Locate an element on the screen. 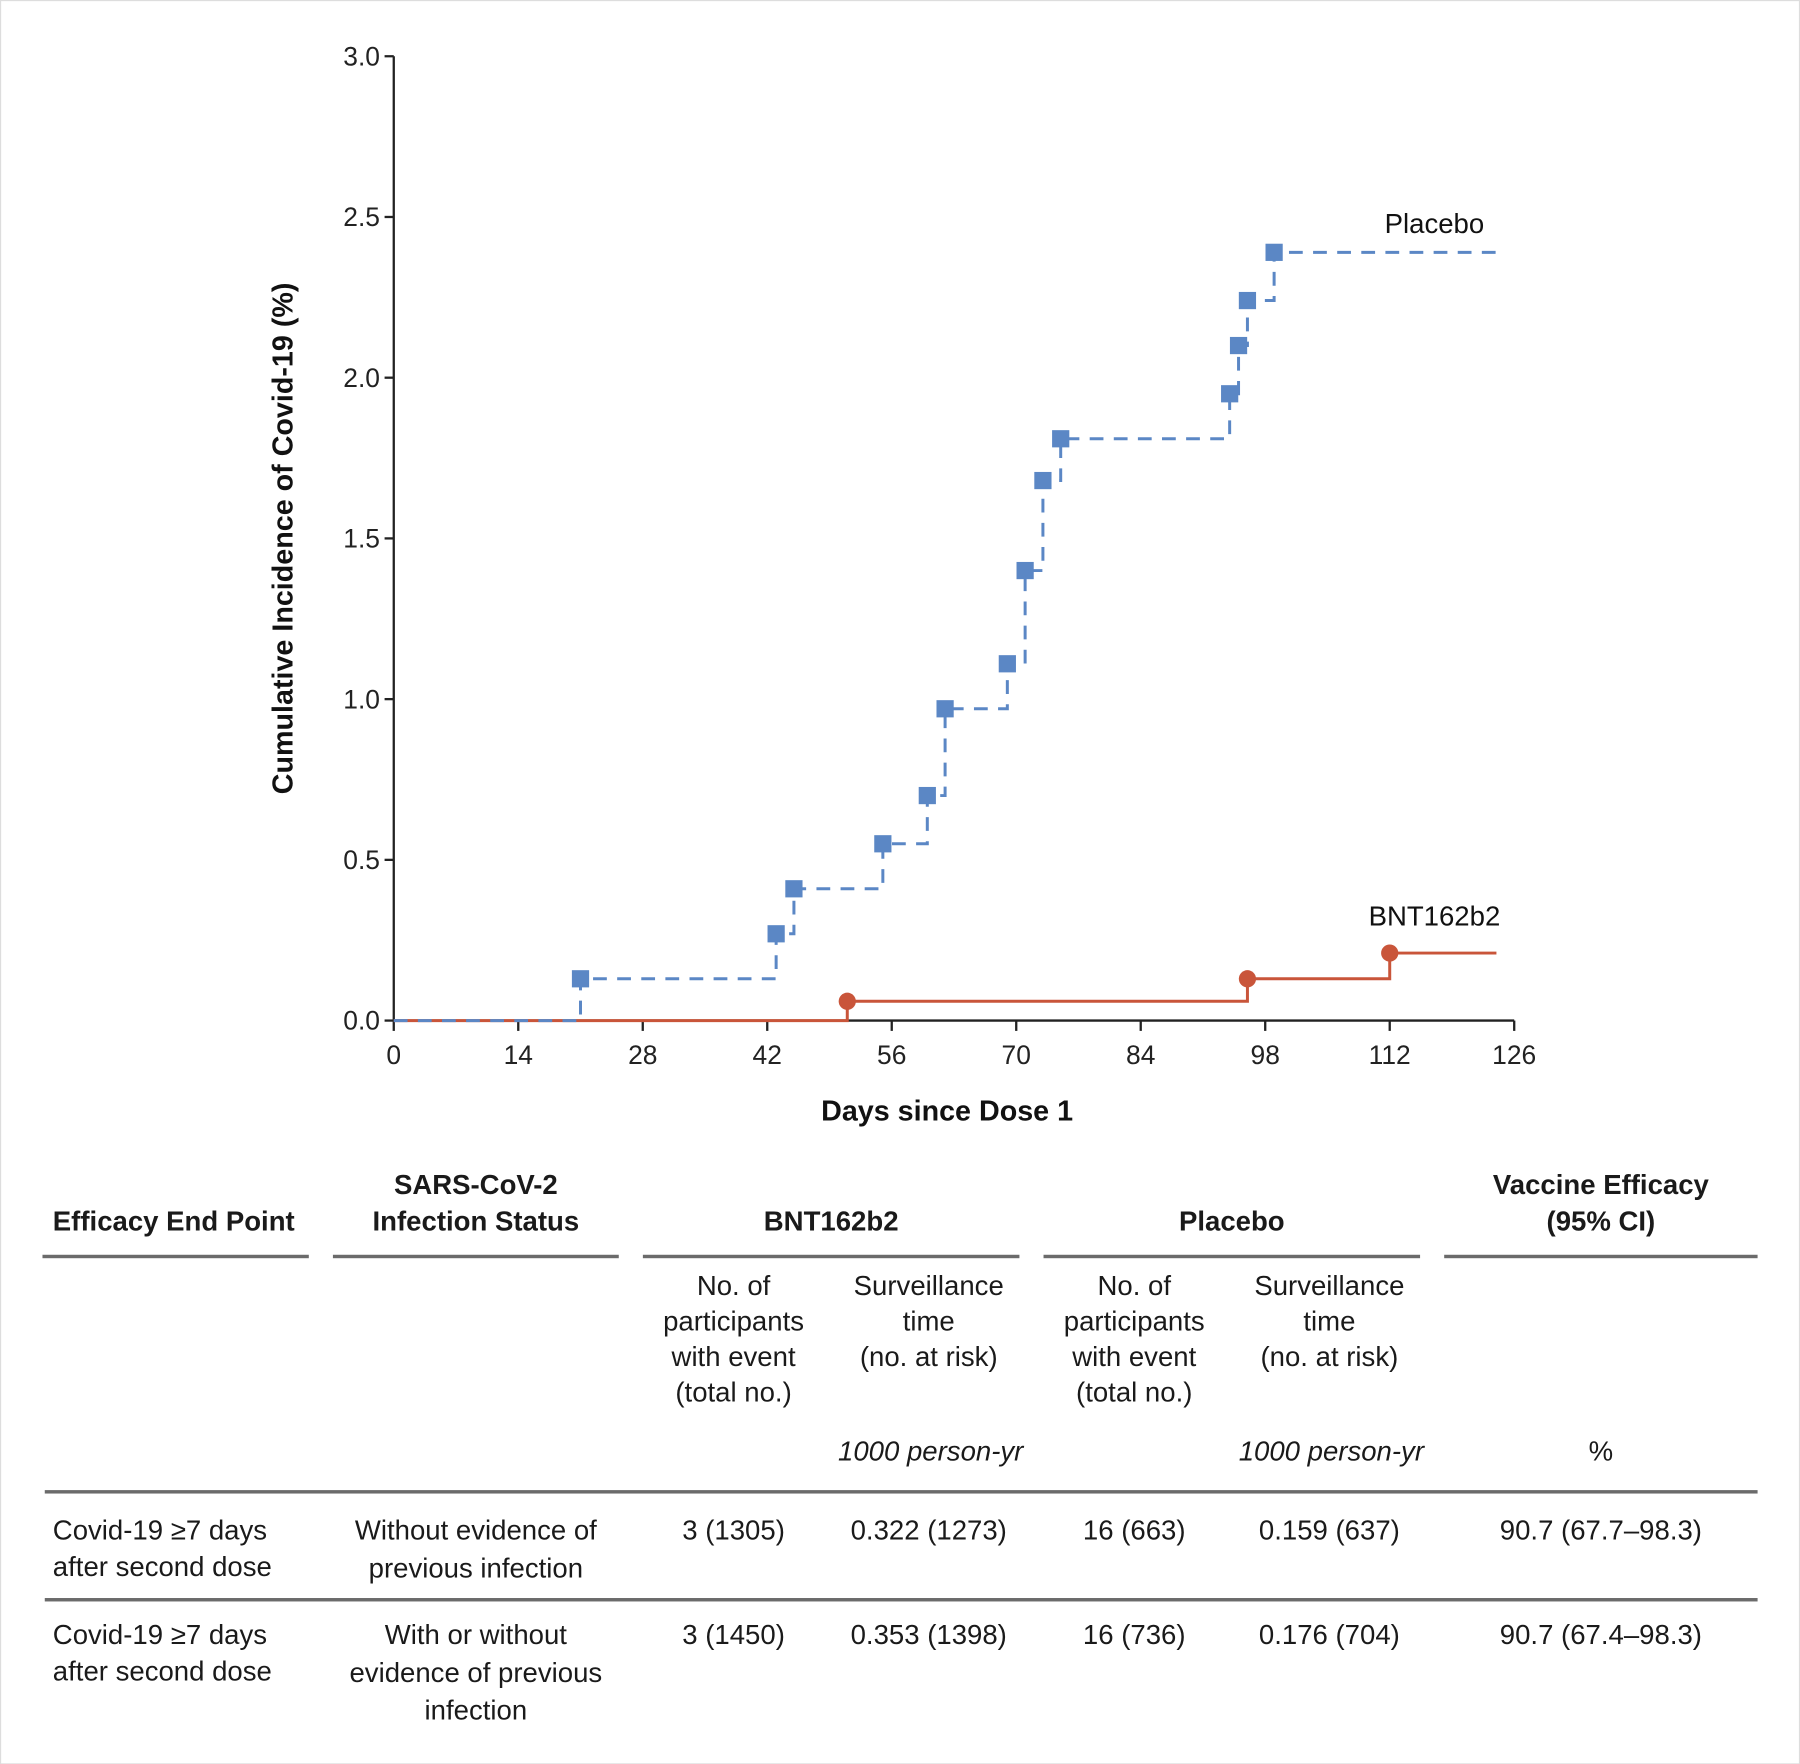 The width and height of the screenshot is (1800, 1764). series-label-bnt162b2: BNT162b2 is located at coordinates (1435, 916).